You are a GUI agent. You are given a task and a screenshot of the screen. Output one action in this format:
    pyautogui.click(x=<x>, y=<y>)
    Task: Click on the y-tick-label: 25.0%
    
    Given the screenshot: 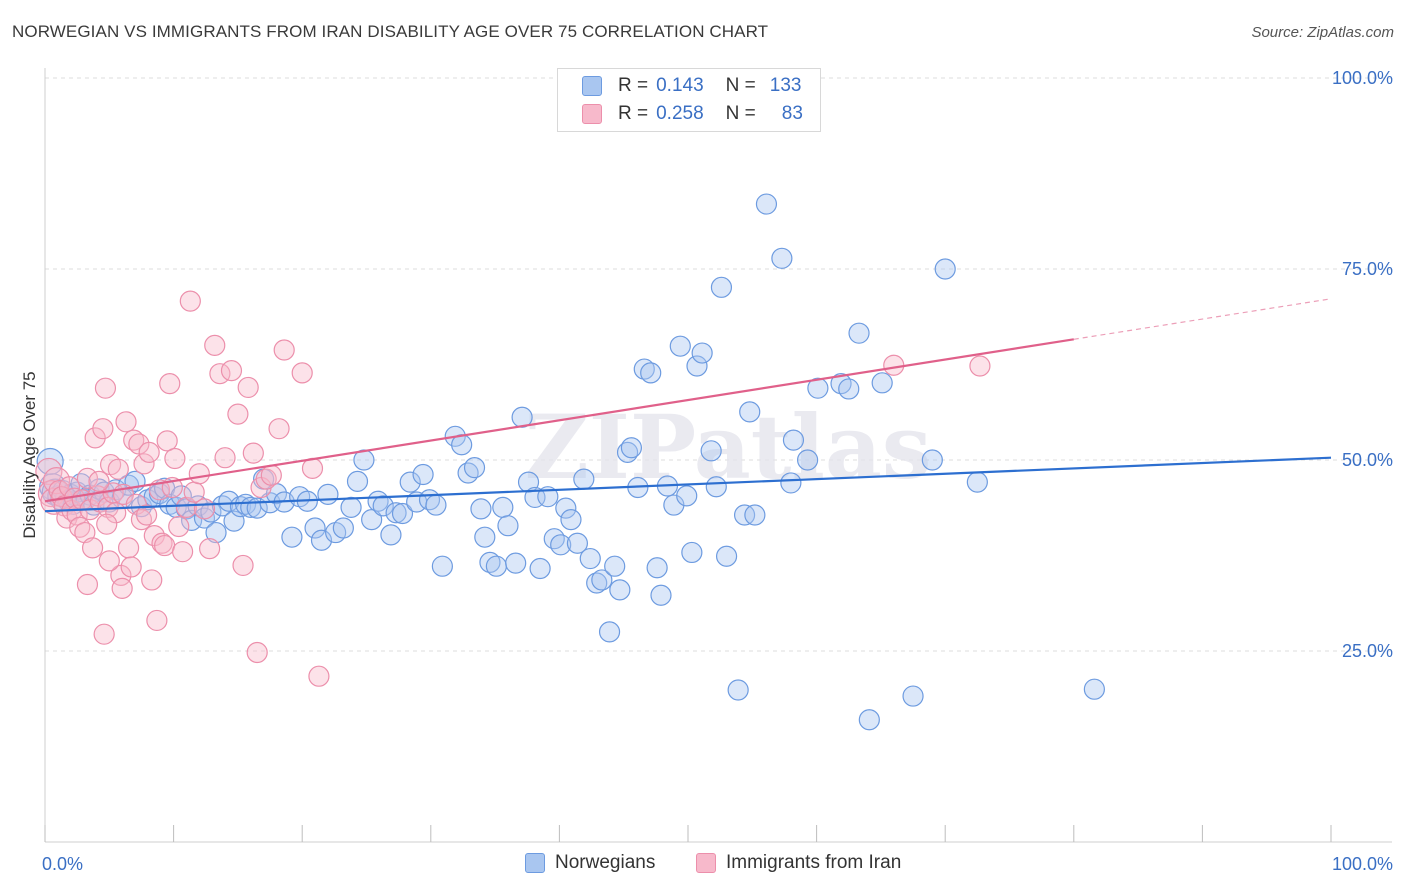 What is the action you would take?
    pyautogui.click(x=1367, y=651)
    